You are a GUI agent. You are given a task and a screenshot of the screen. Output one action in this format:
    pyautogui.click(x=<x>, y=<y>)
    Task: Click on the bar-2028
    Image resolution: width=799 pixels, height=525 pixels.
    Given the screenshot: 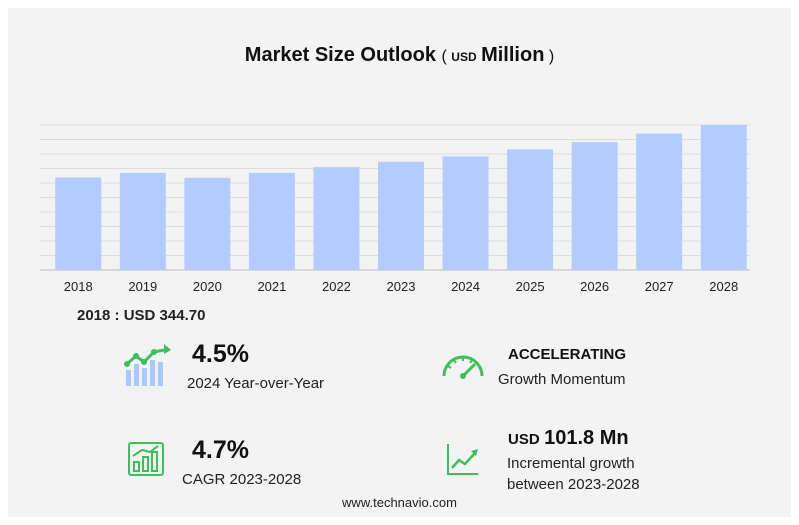 What is the action you would take?
    pyautogui.click(x=723, y=197)
    